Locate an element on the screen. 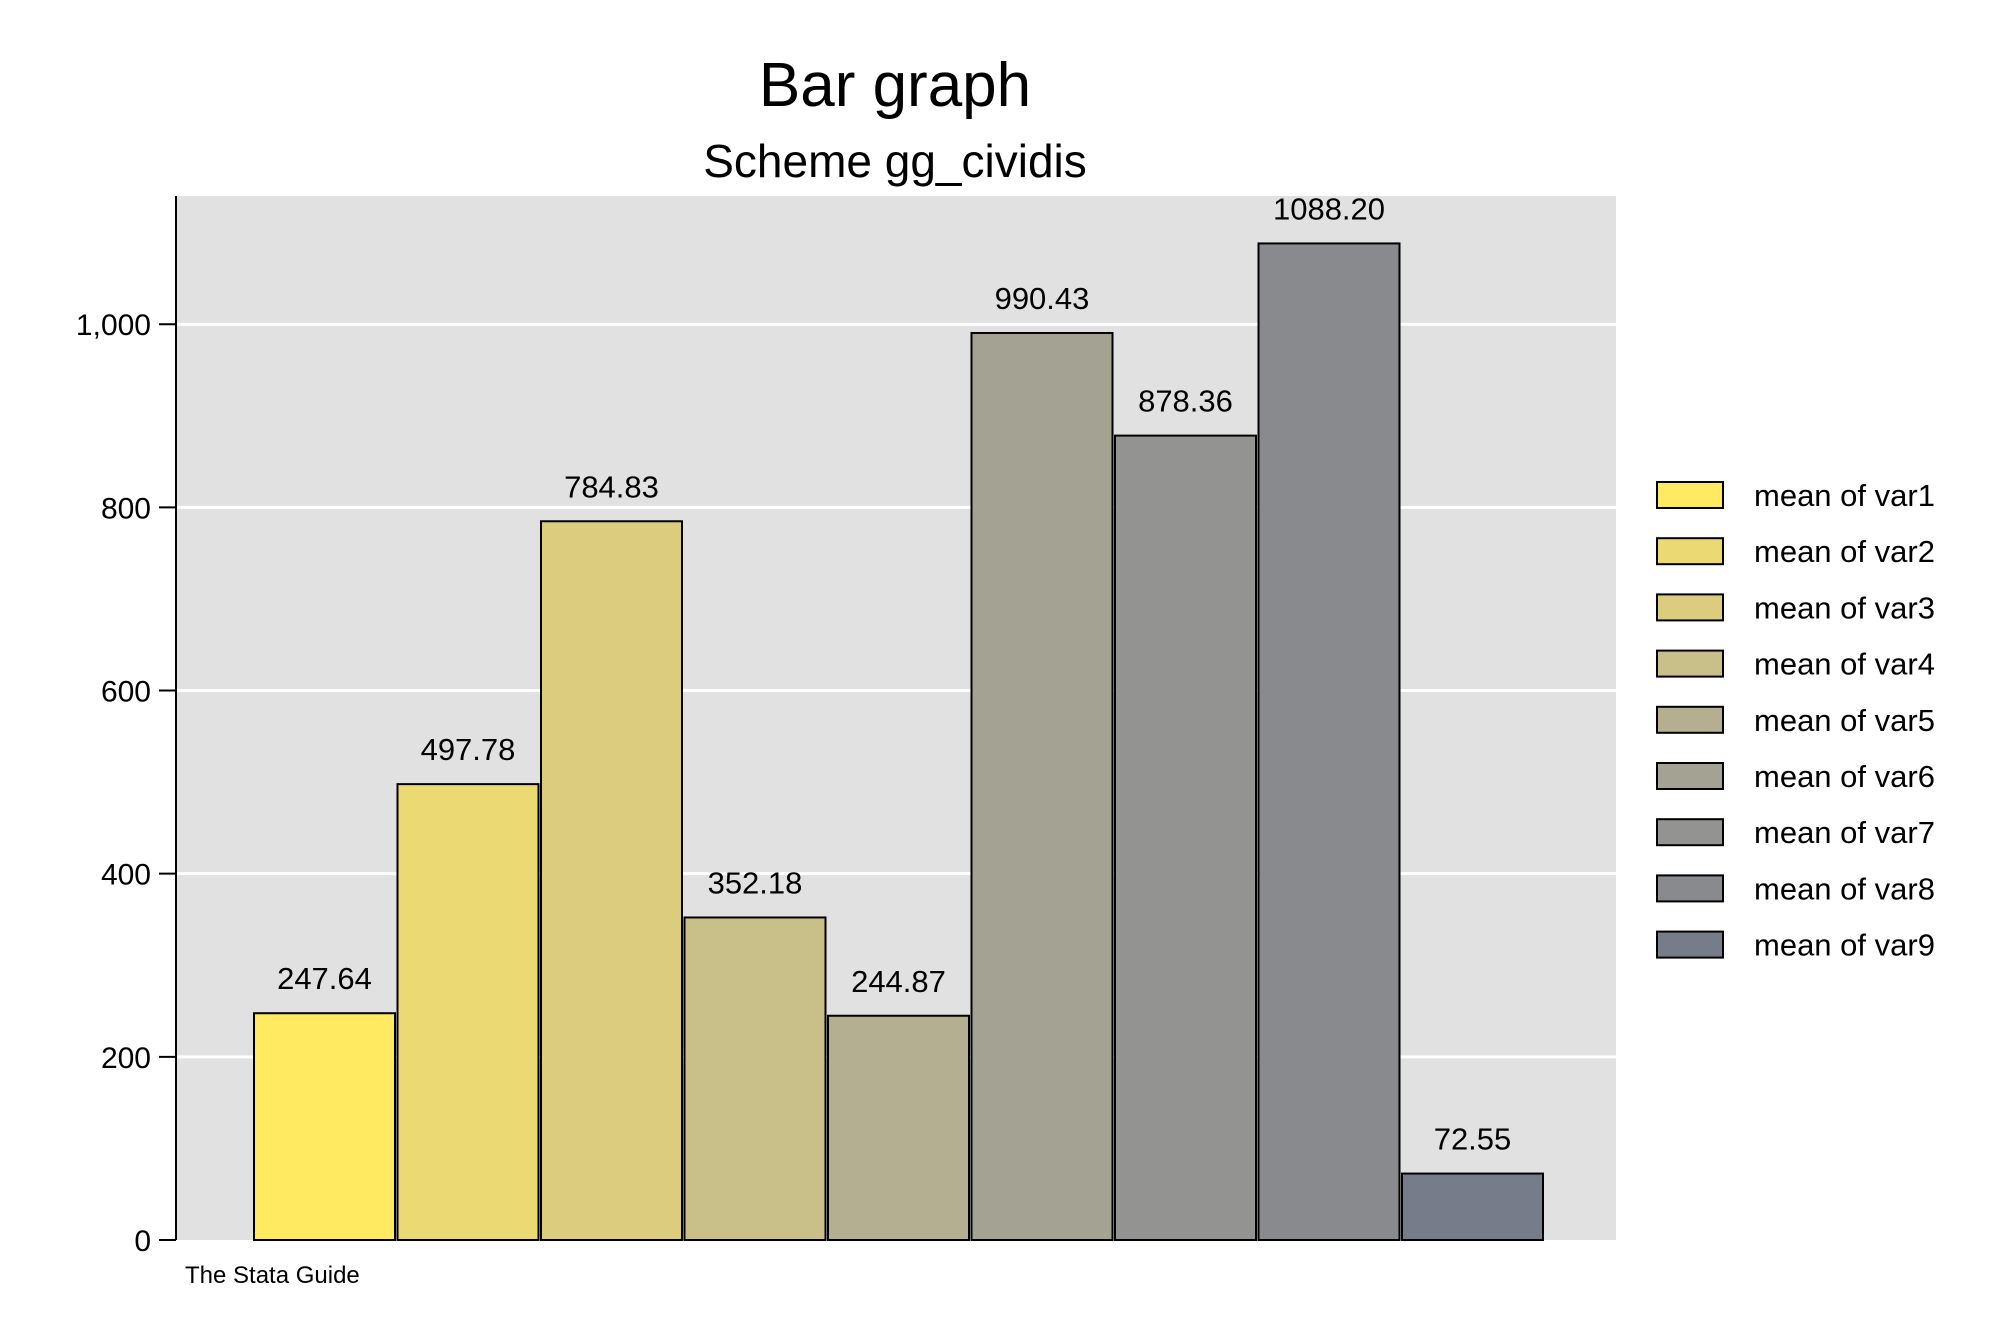 This screenshot has width=2000, height=1333. data-label-1: 247.64 is located at coordinates (324, 978).